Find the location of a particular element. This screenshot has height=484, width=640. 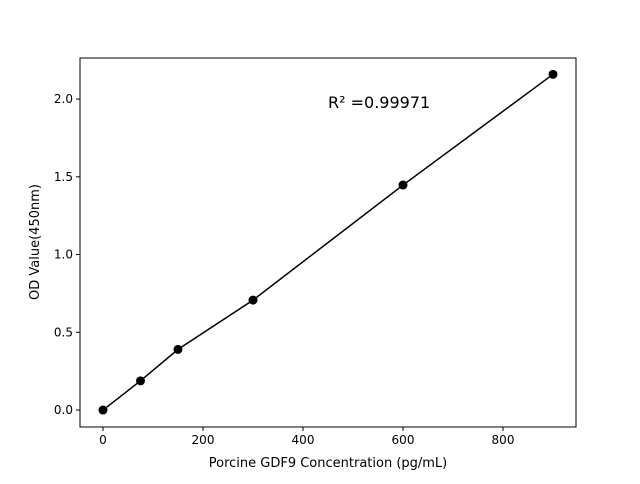

x-tick-label: 800 is located at coordinates (503, 440).